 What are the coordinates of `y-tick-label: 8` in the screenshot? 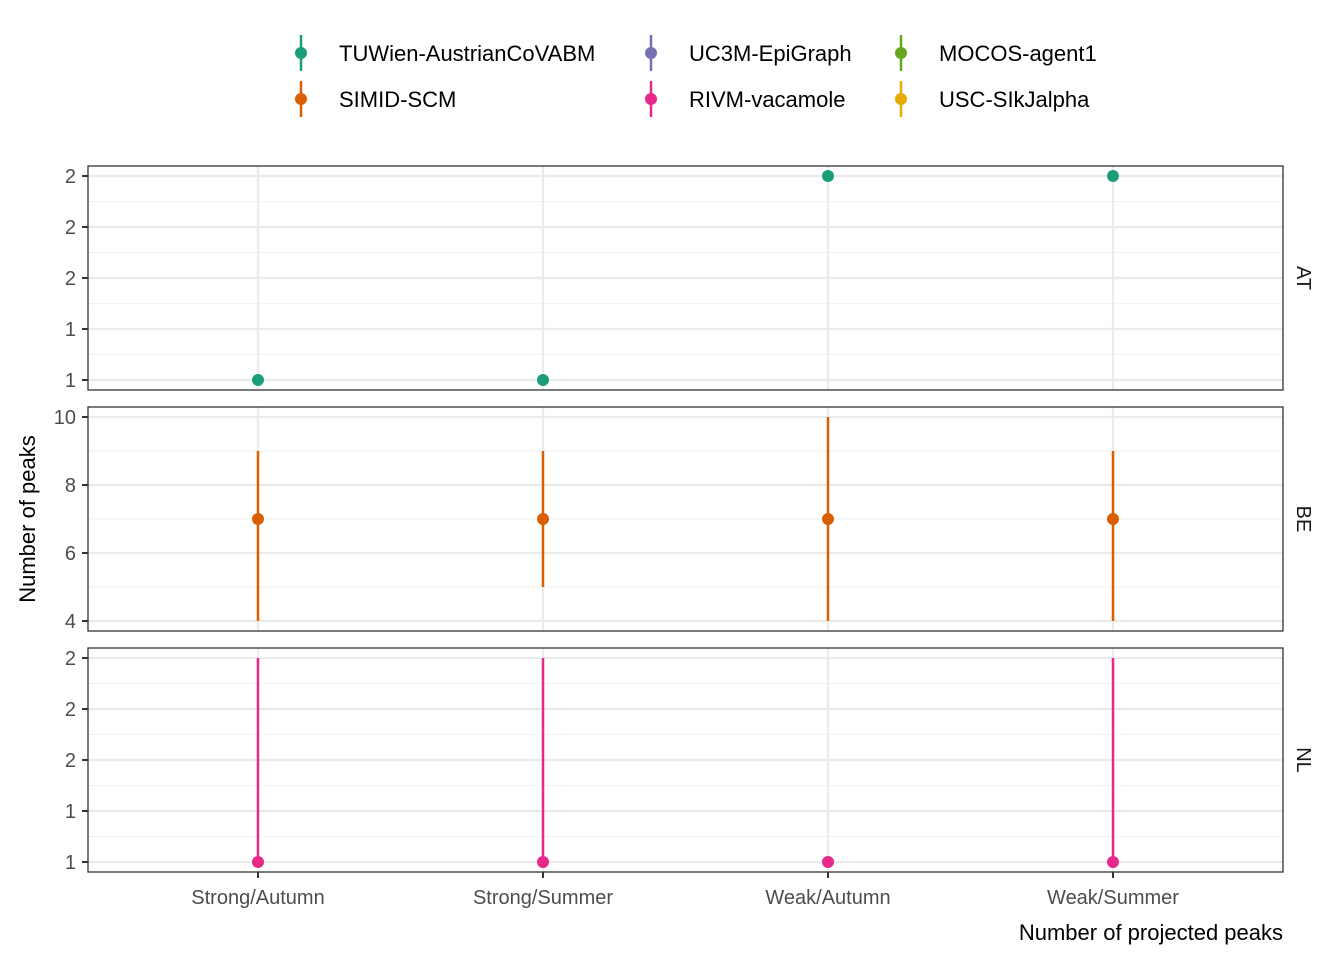 It's located at (70, 486).